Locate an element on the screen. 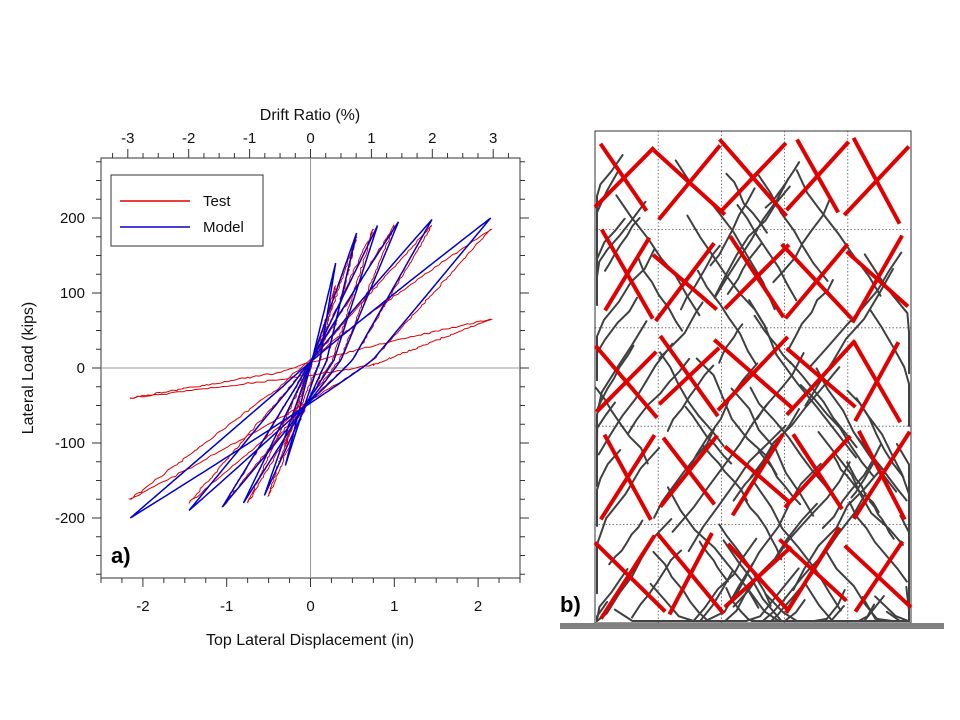  x2-tick-label: 2 is located at coordinates (432, 138).